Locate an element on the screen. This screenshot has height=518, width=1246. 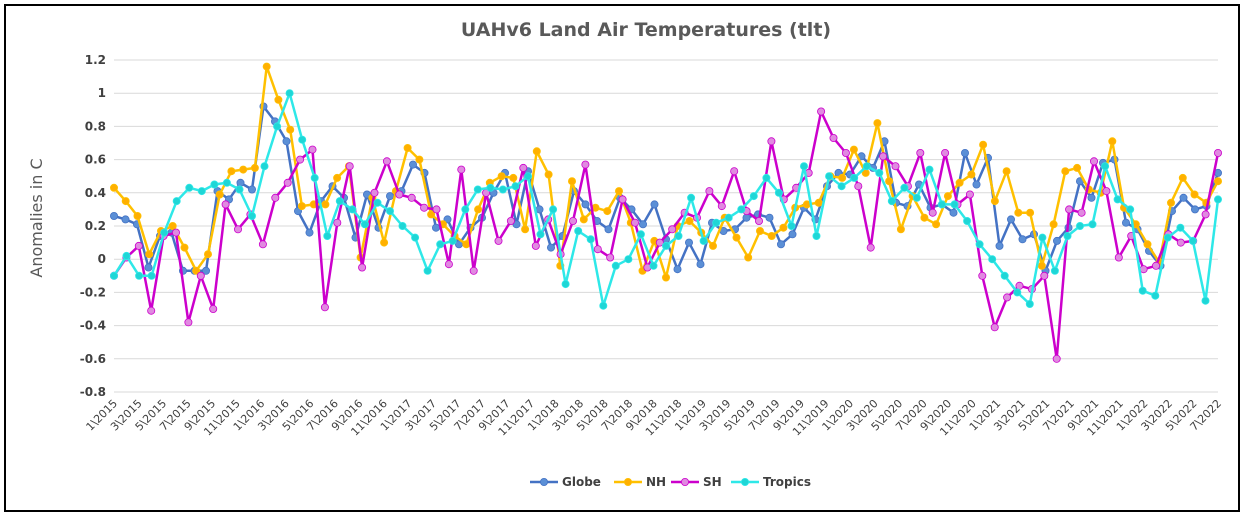
y-tick-label: 0.6 is located at coordinates (95, 160).